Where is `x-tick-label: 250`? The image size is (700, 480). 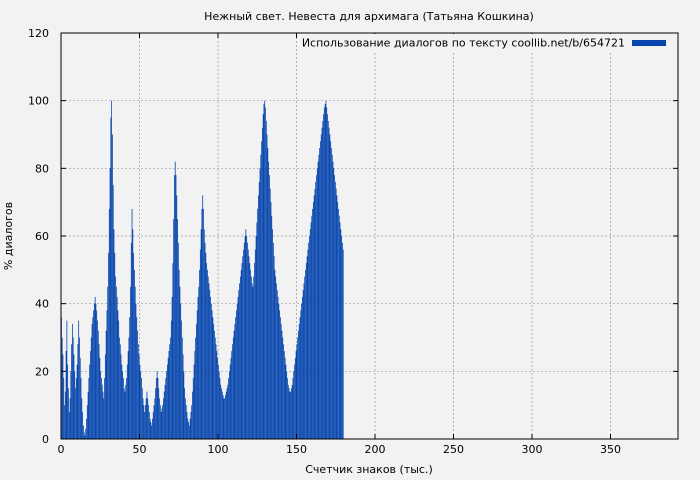
x-tick-label: 250 is located at coordinates (453, 449).